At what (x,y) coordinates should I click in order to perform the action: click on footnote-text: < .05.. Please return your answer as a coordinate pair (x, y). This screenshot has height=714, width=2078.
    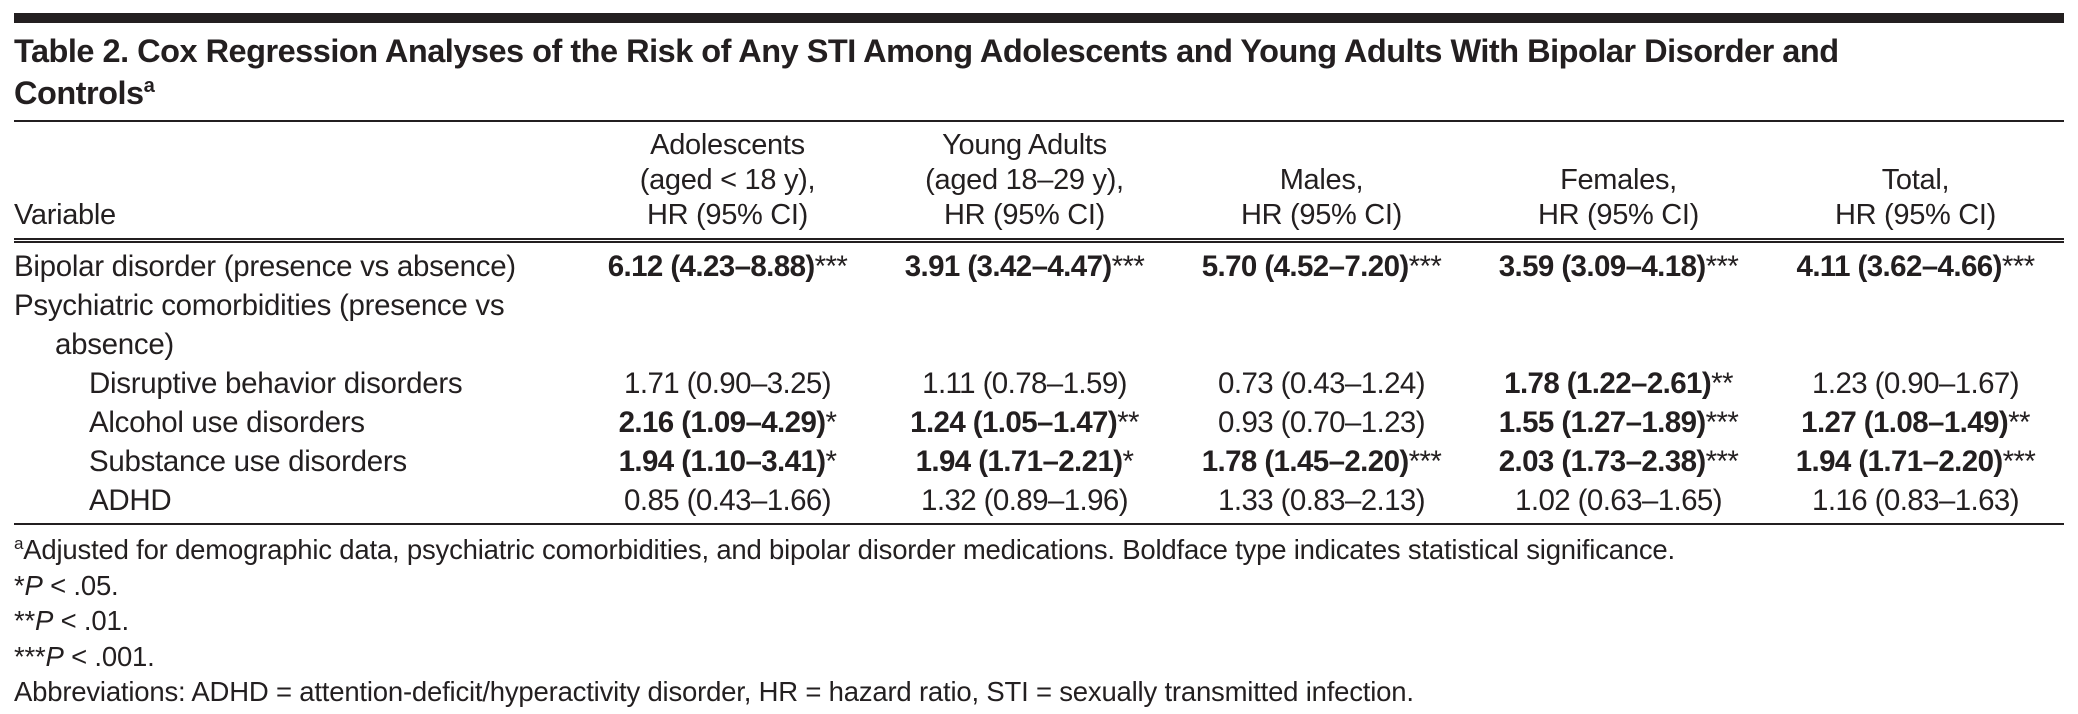
    Looking at the image, I should click on (80, 585).